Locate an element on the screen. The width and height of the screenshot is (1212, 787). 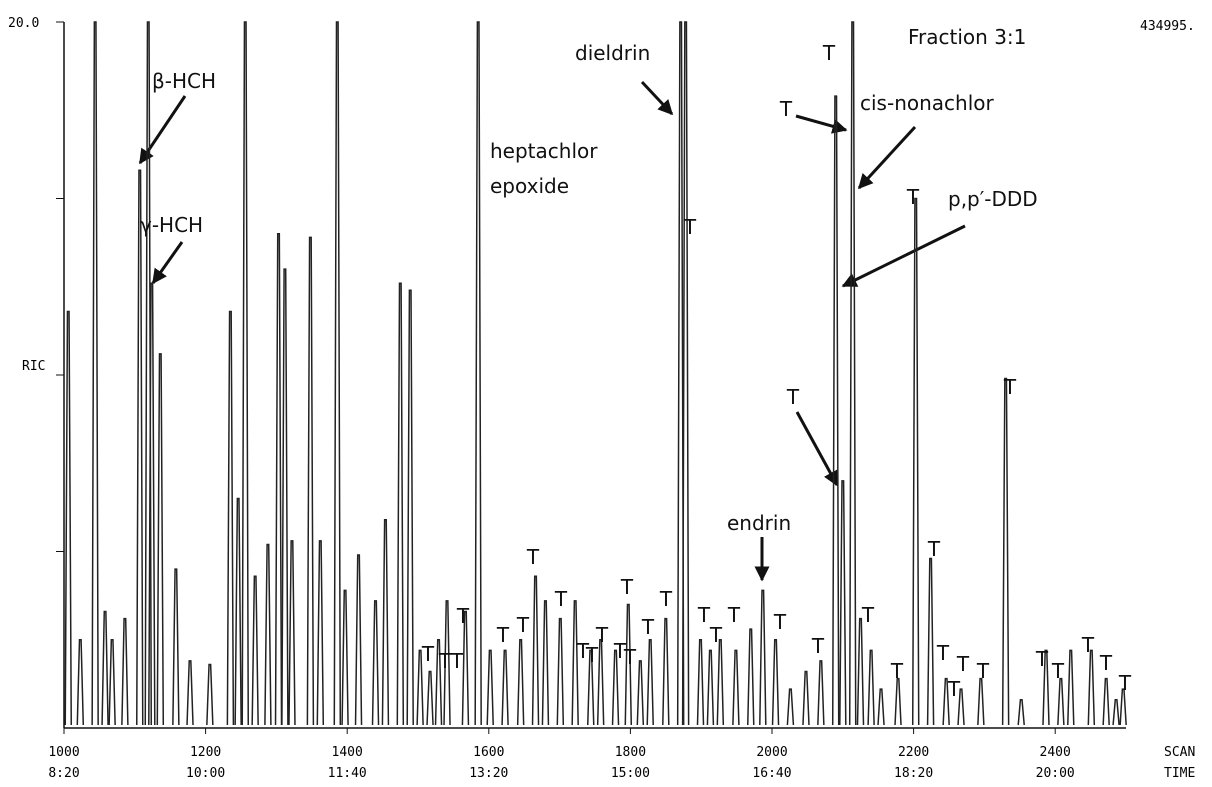
annotation: epoxide is located at coordinates (529, 186).